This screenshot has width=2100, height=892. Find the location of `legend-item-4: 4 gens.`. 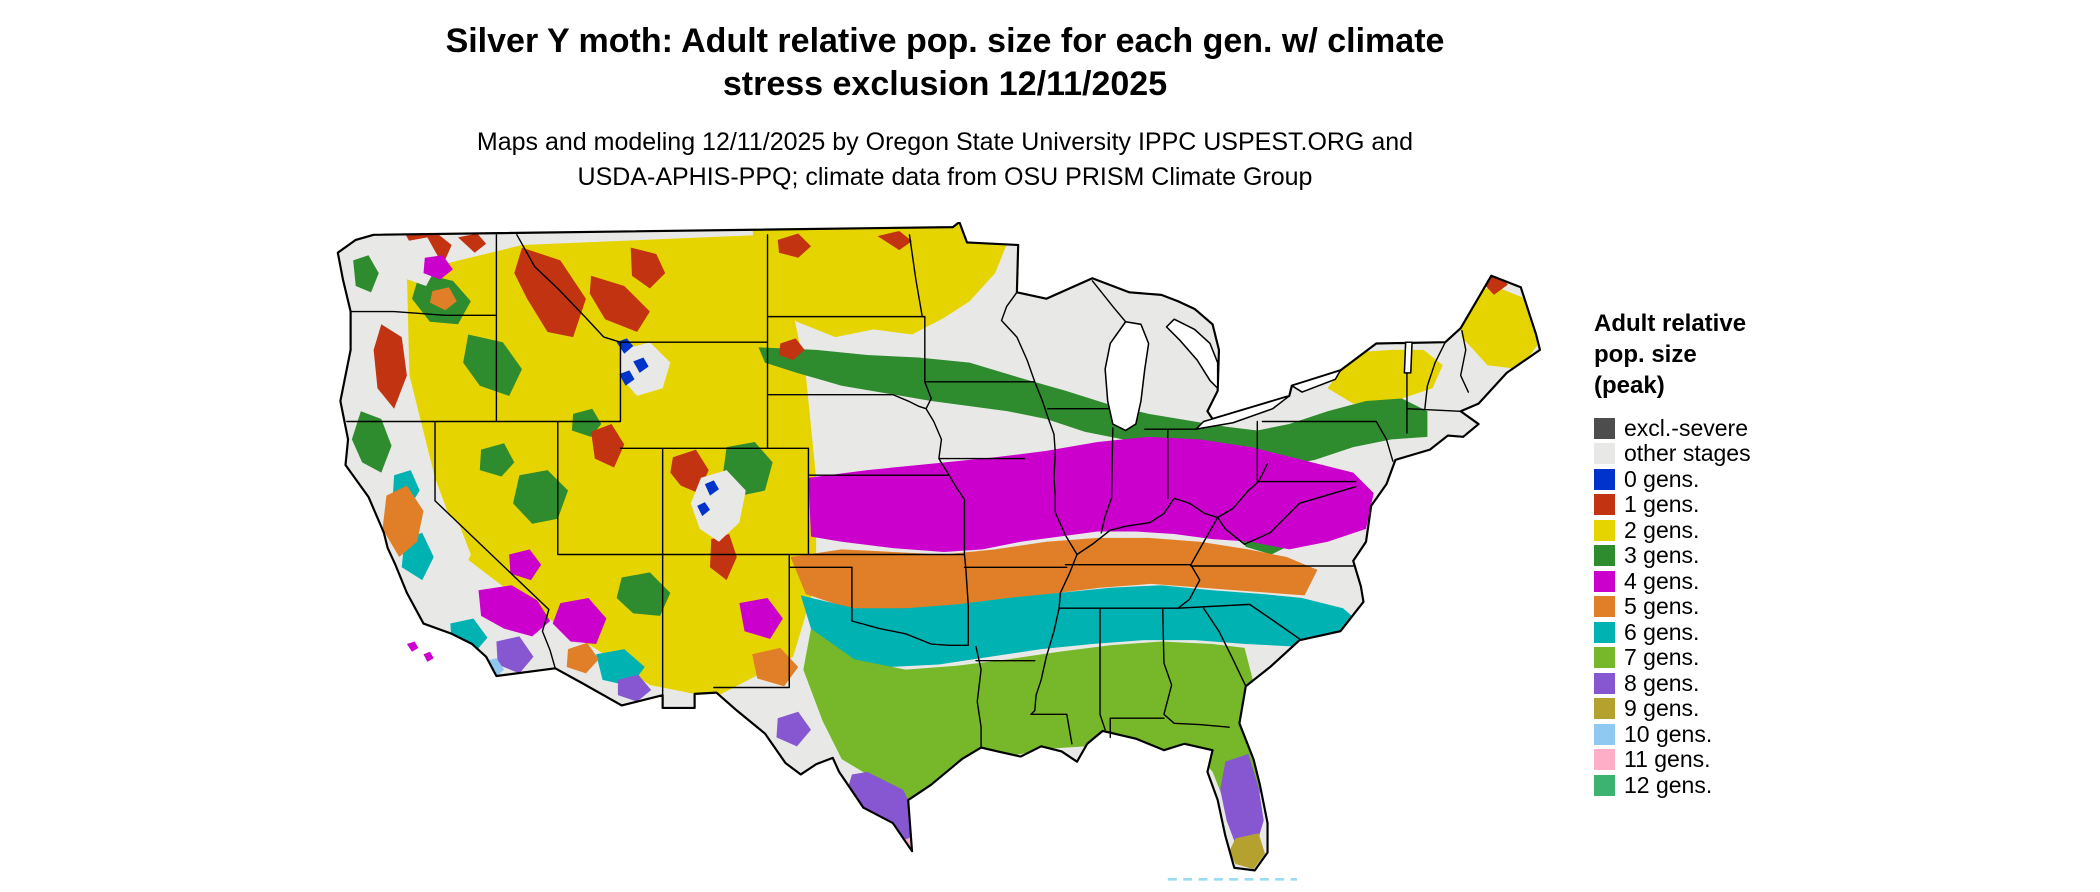

legend-item-4: 4 gens. is located at coordinates (1714, 581).